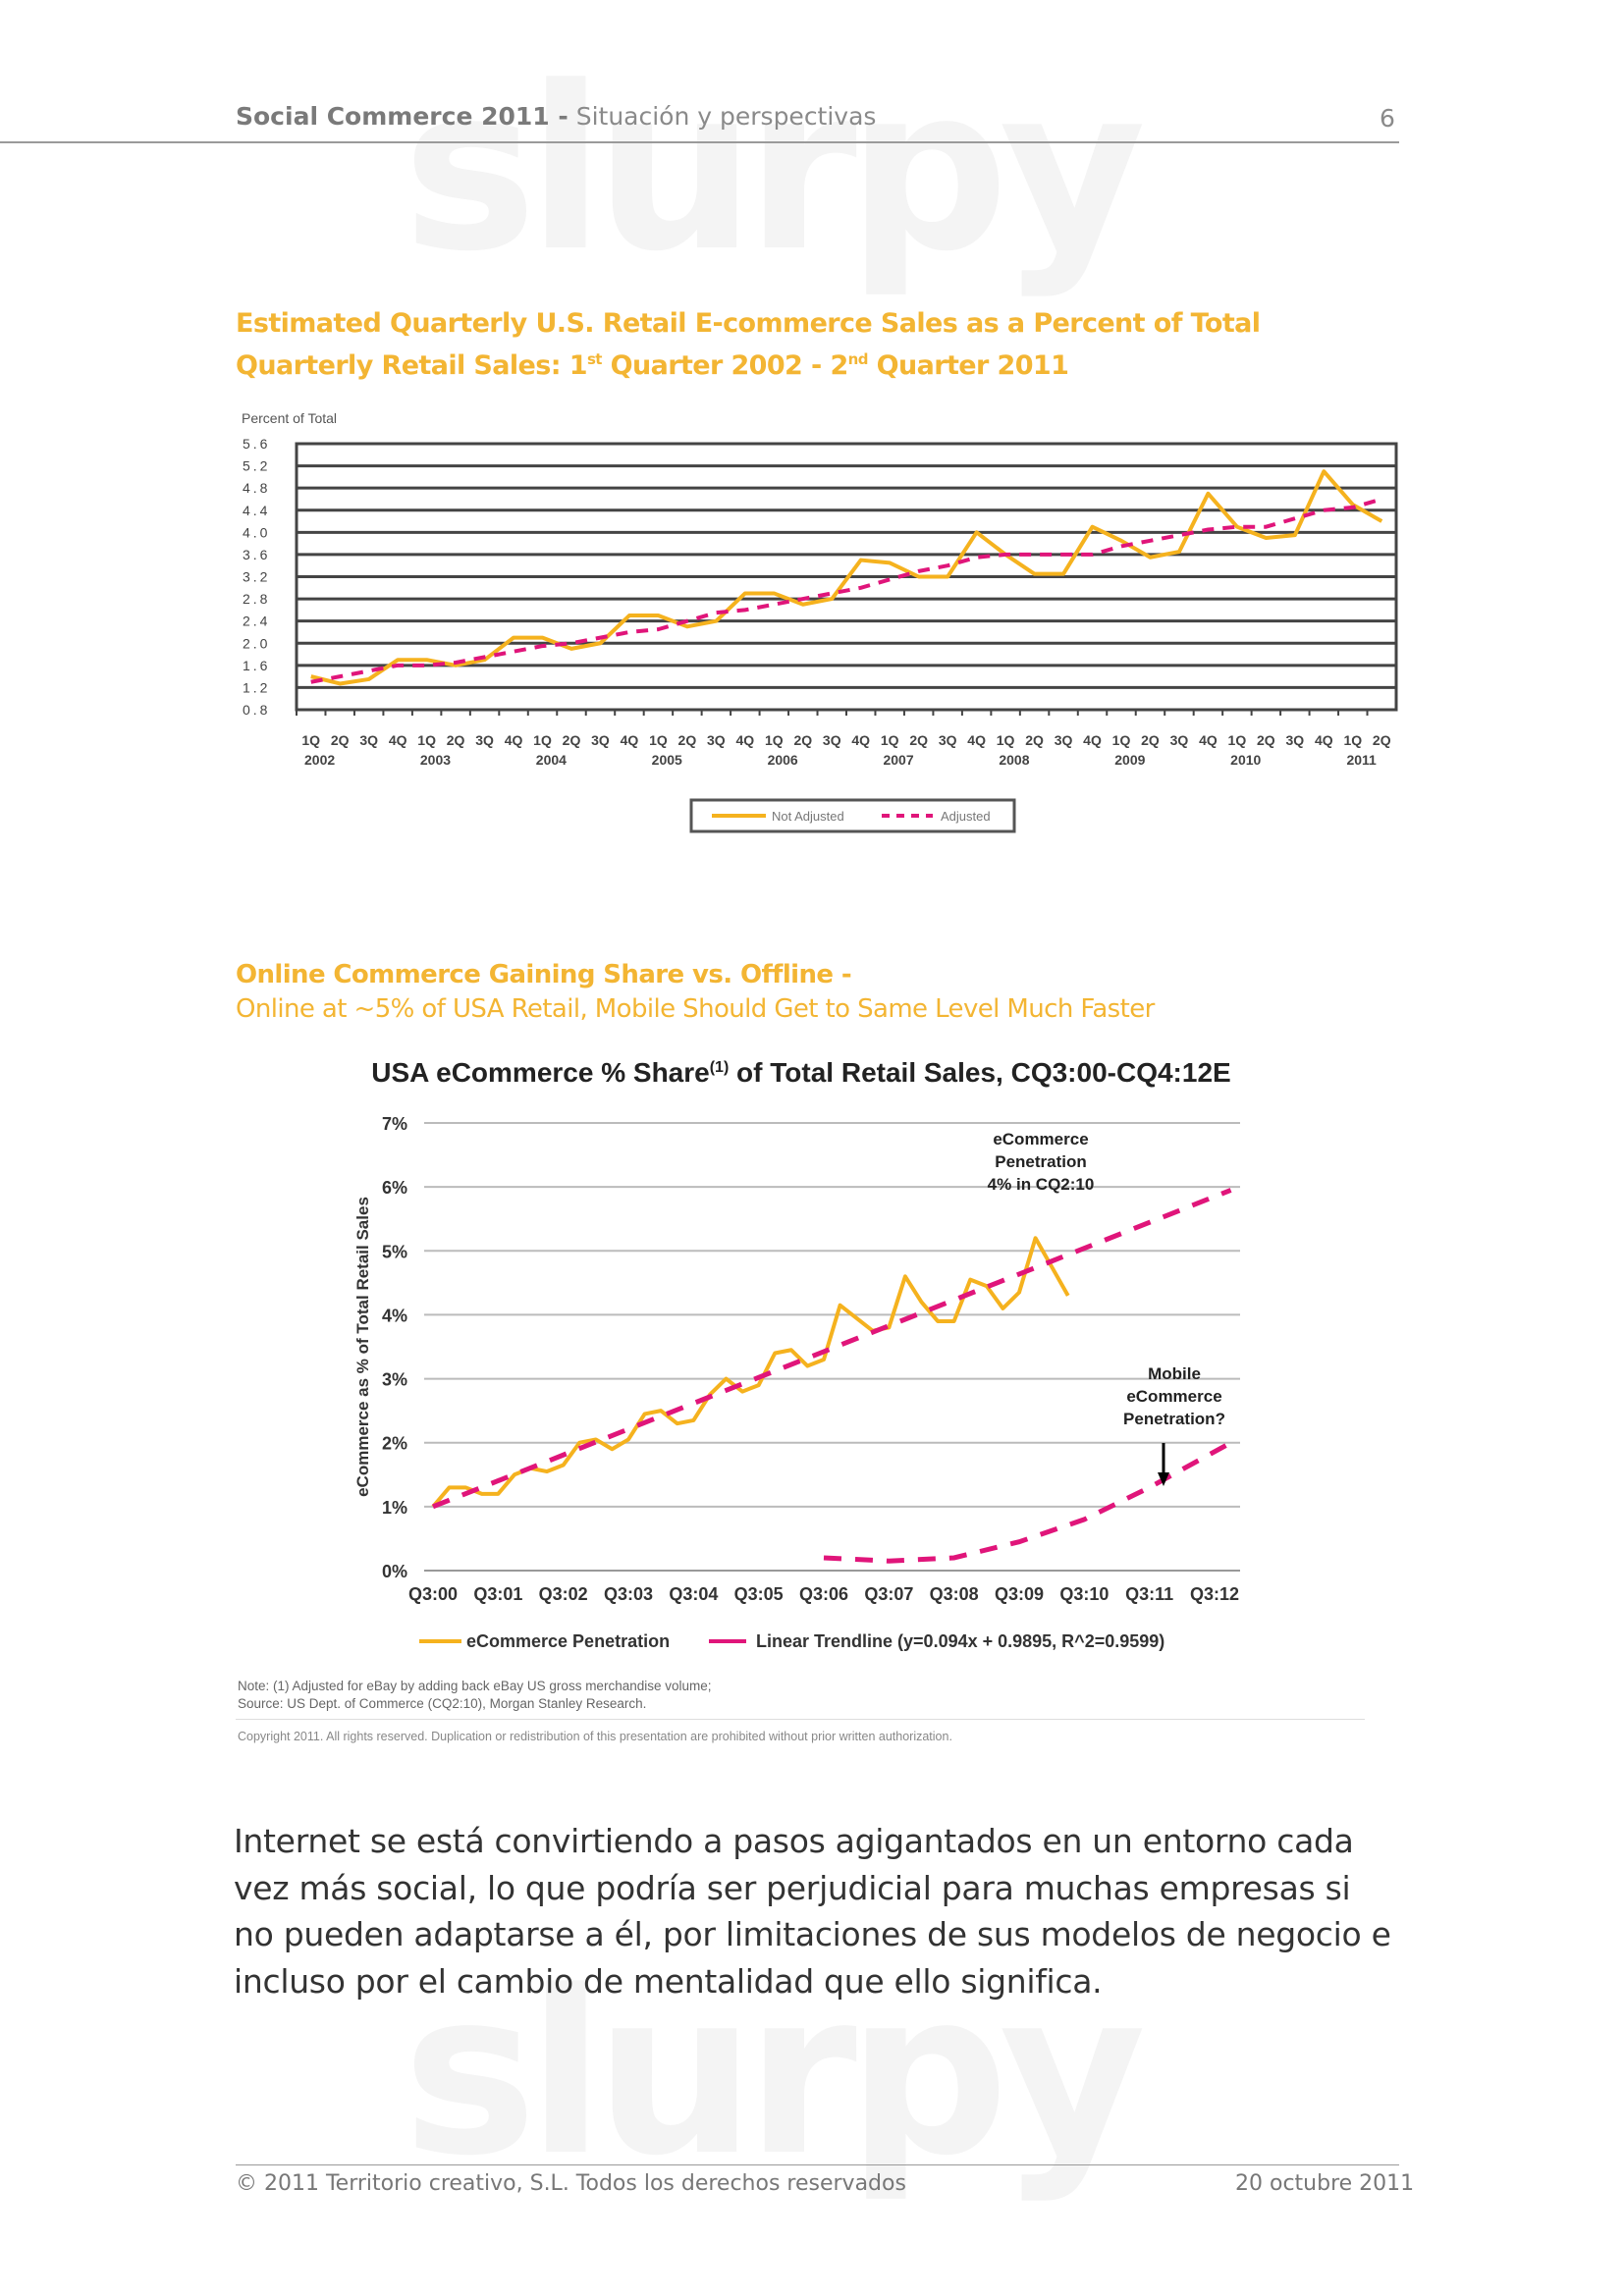 Image resolution: width=1624 pixels, height=2296 pixels. Describe the element at coordinates (628, 1594) in the screenshot. I see `x-tick-label: Q3:03` at that location.